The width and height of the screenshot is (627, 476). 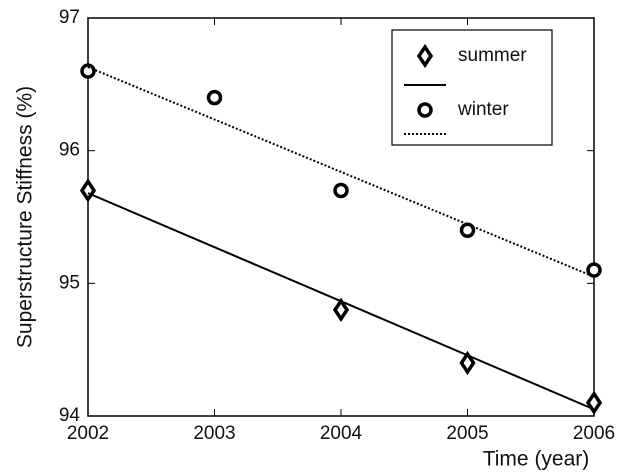 What do you see at coordinates (472, 87) in the screenshot?
I see `legend-box` at bounding box center [472, 87].